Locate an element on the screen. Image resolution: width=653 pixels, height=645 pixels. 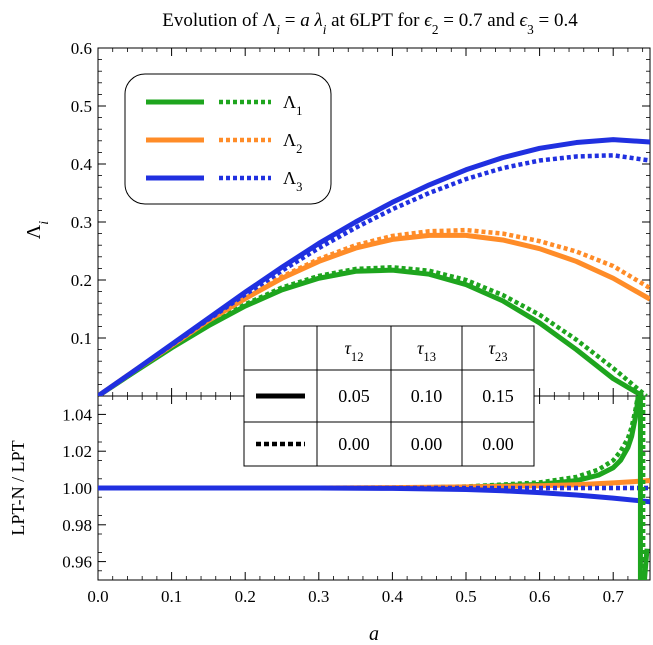
x-axis-label: a is located at coordinates (374, 634).